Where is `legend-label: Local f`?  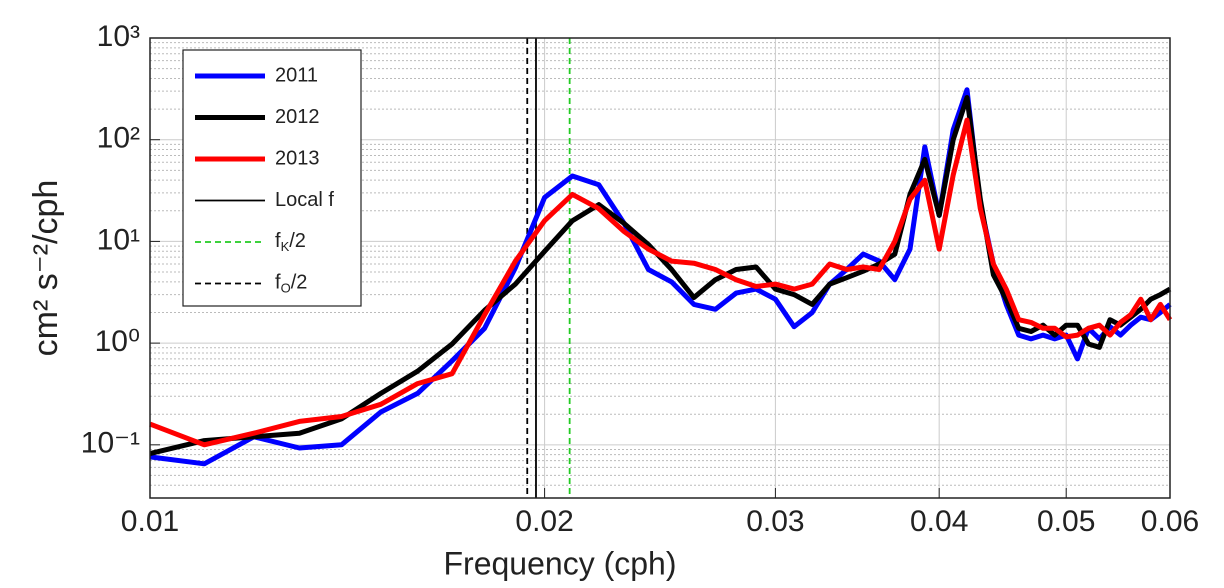
legend-label: Local f is located at coordinates (304, 200).